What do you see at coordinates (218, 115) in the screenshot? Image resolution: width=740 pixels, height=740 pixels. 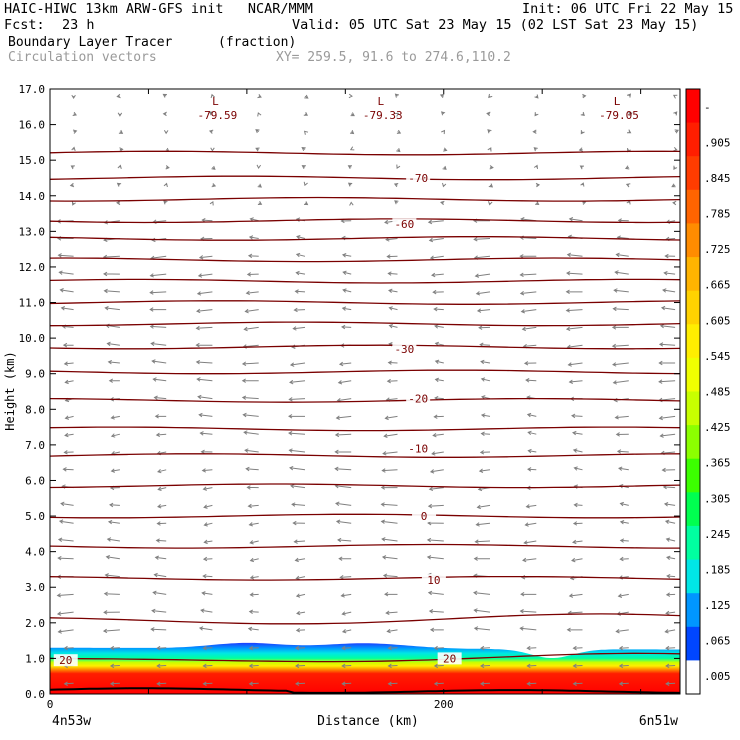 I see `low-marker-value: -79.59` at bounding box center [218, 115].